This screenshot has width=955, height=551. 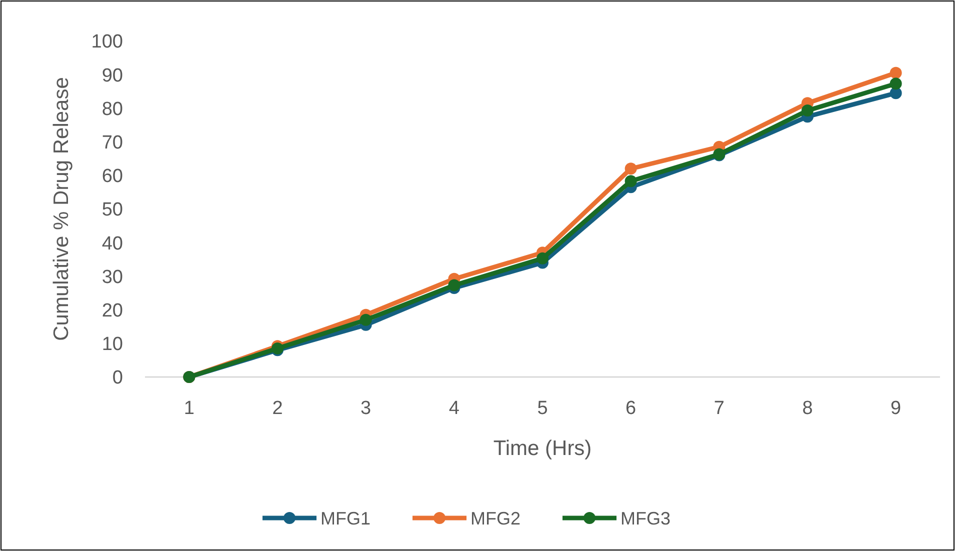 What do you see at coordinates (277, 408) in the screenshot?
I see `x-tick-label: 2` at bounding box center [277, 408].